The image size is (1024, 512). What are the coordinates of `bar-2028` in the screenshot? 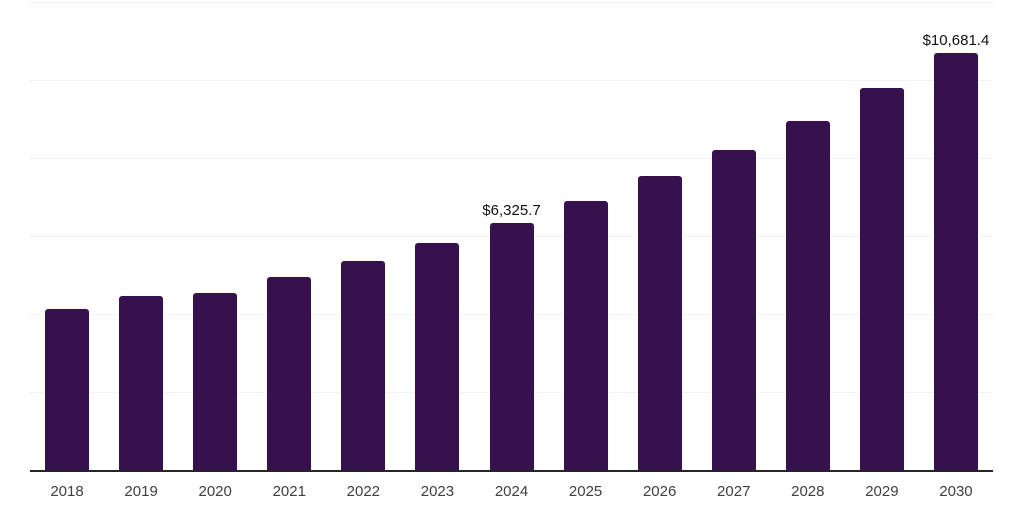 It's located at (807, 295).